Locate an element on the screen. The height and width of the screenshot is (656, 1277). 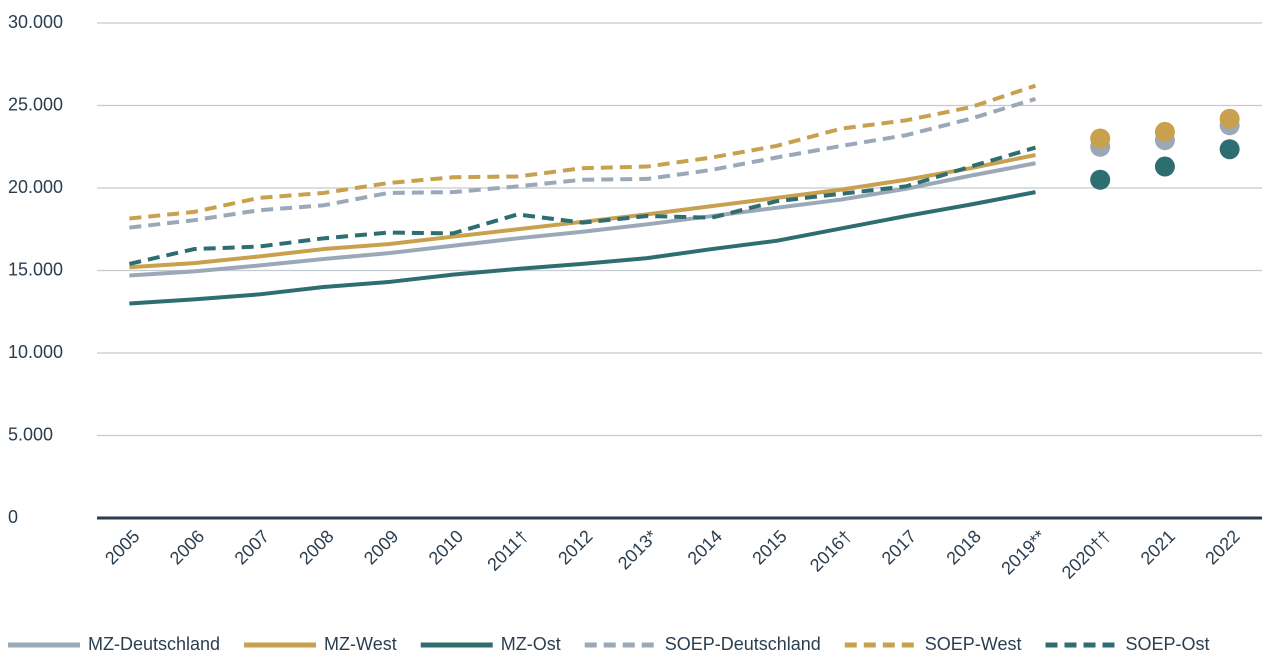
x-tick-label: 2010 is located at coordinates (446, 547).